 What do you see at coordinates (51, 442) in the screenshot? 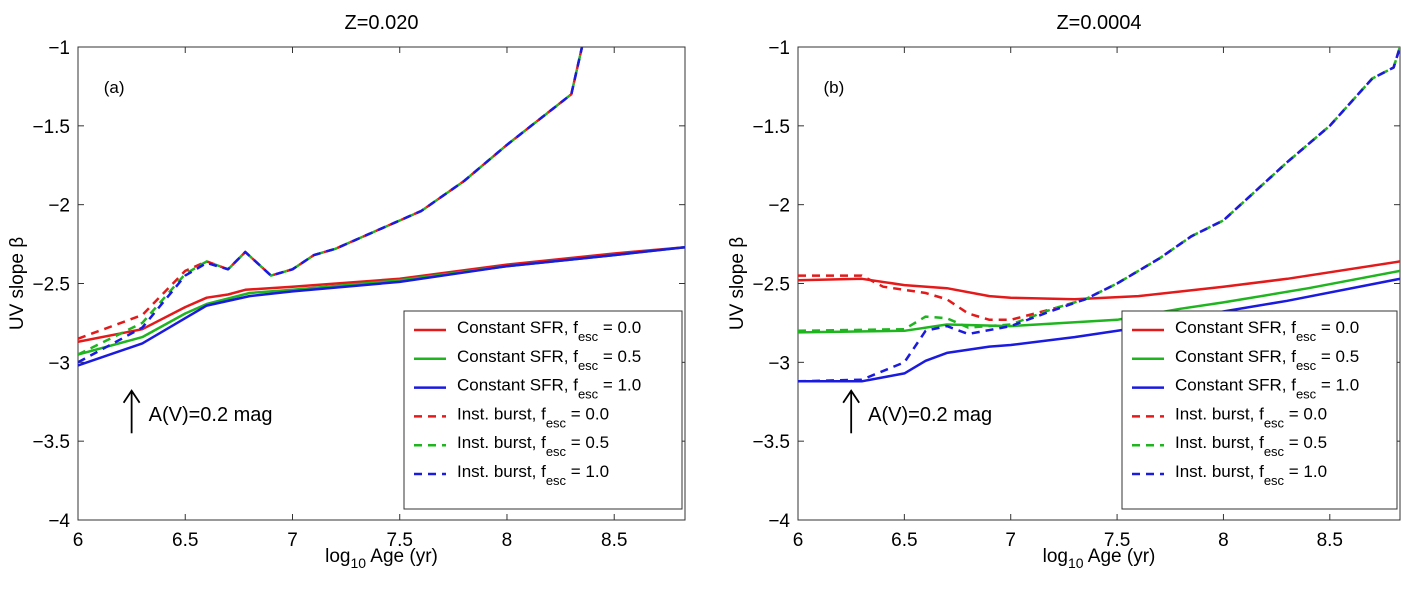
I see `y-tick-label: −3.5` at bounding box center [51, 442].